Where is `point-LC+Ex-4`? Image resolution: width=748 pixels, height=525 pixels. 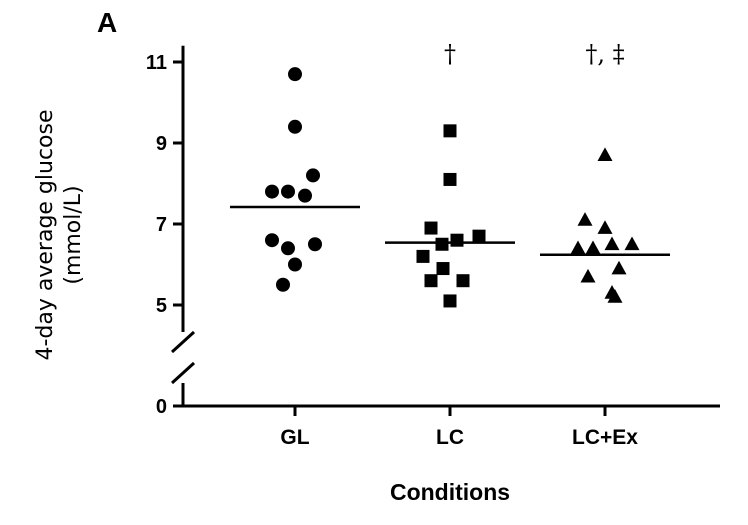 point-LC+Ex-4 is located at coordinates (612, 243).